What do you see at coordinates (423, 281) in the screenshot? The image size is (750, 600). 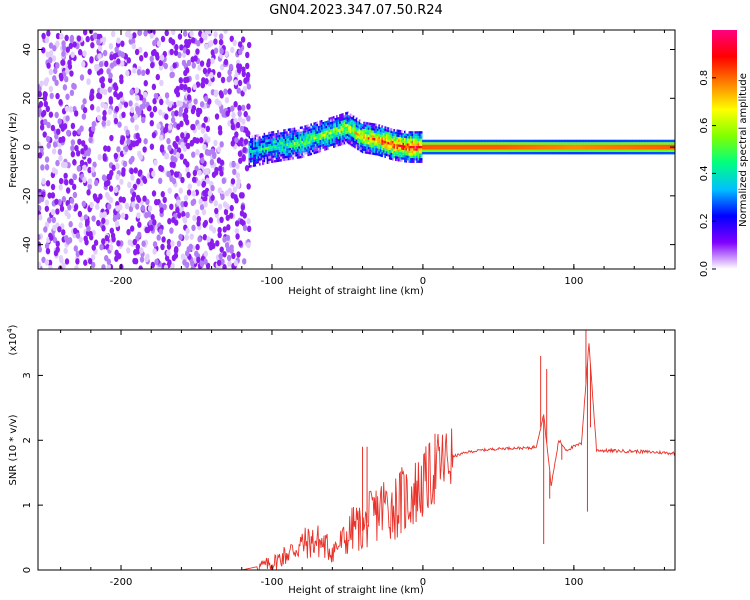 I see `spectrogram-x-tick-label: 0` at bounding box center [423, 281].